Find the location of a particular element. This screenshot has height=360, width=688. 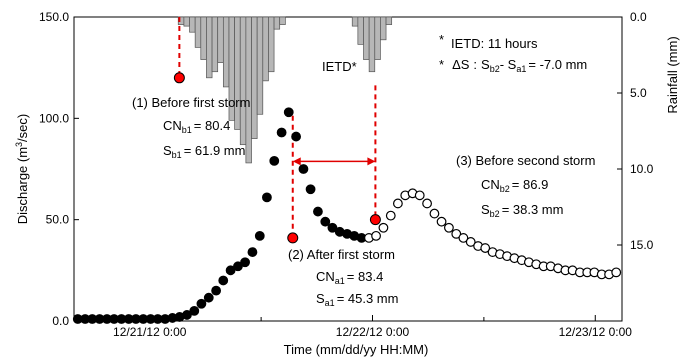

ietd-note-star: * is located at coordinates (441, 39).